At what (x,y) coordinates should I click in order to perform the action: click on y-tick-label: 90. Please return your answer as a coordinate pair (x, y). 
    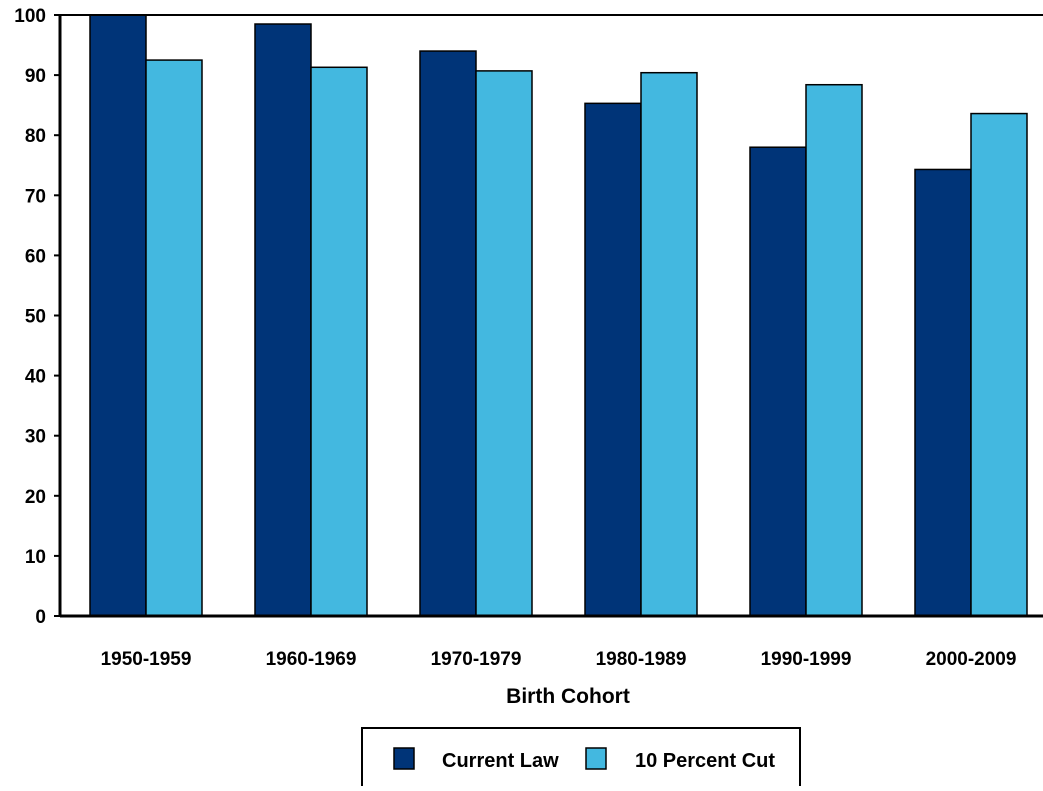
    Looking at the image, I should click on (35, 76).